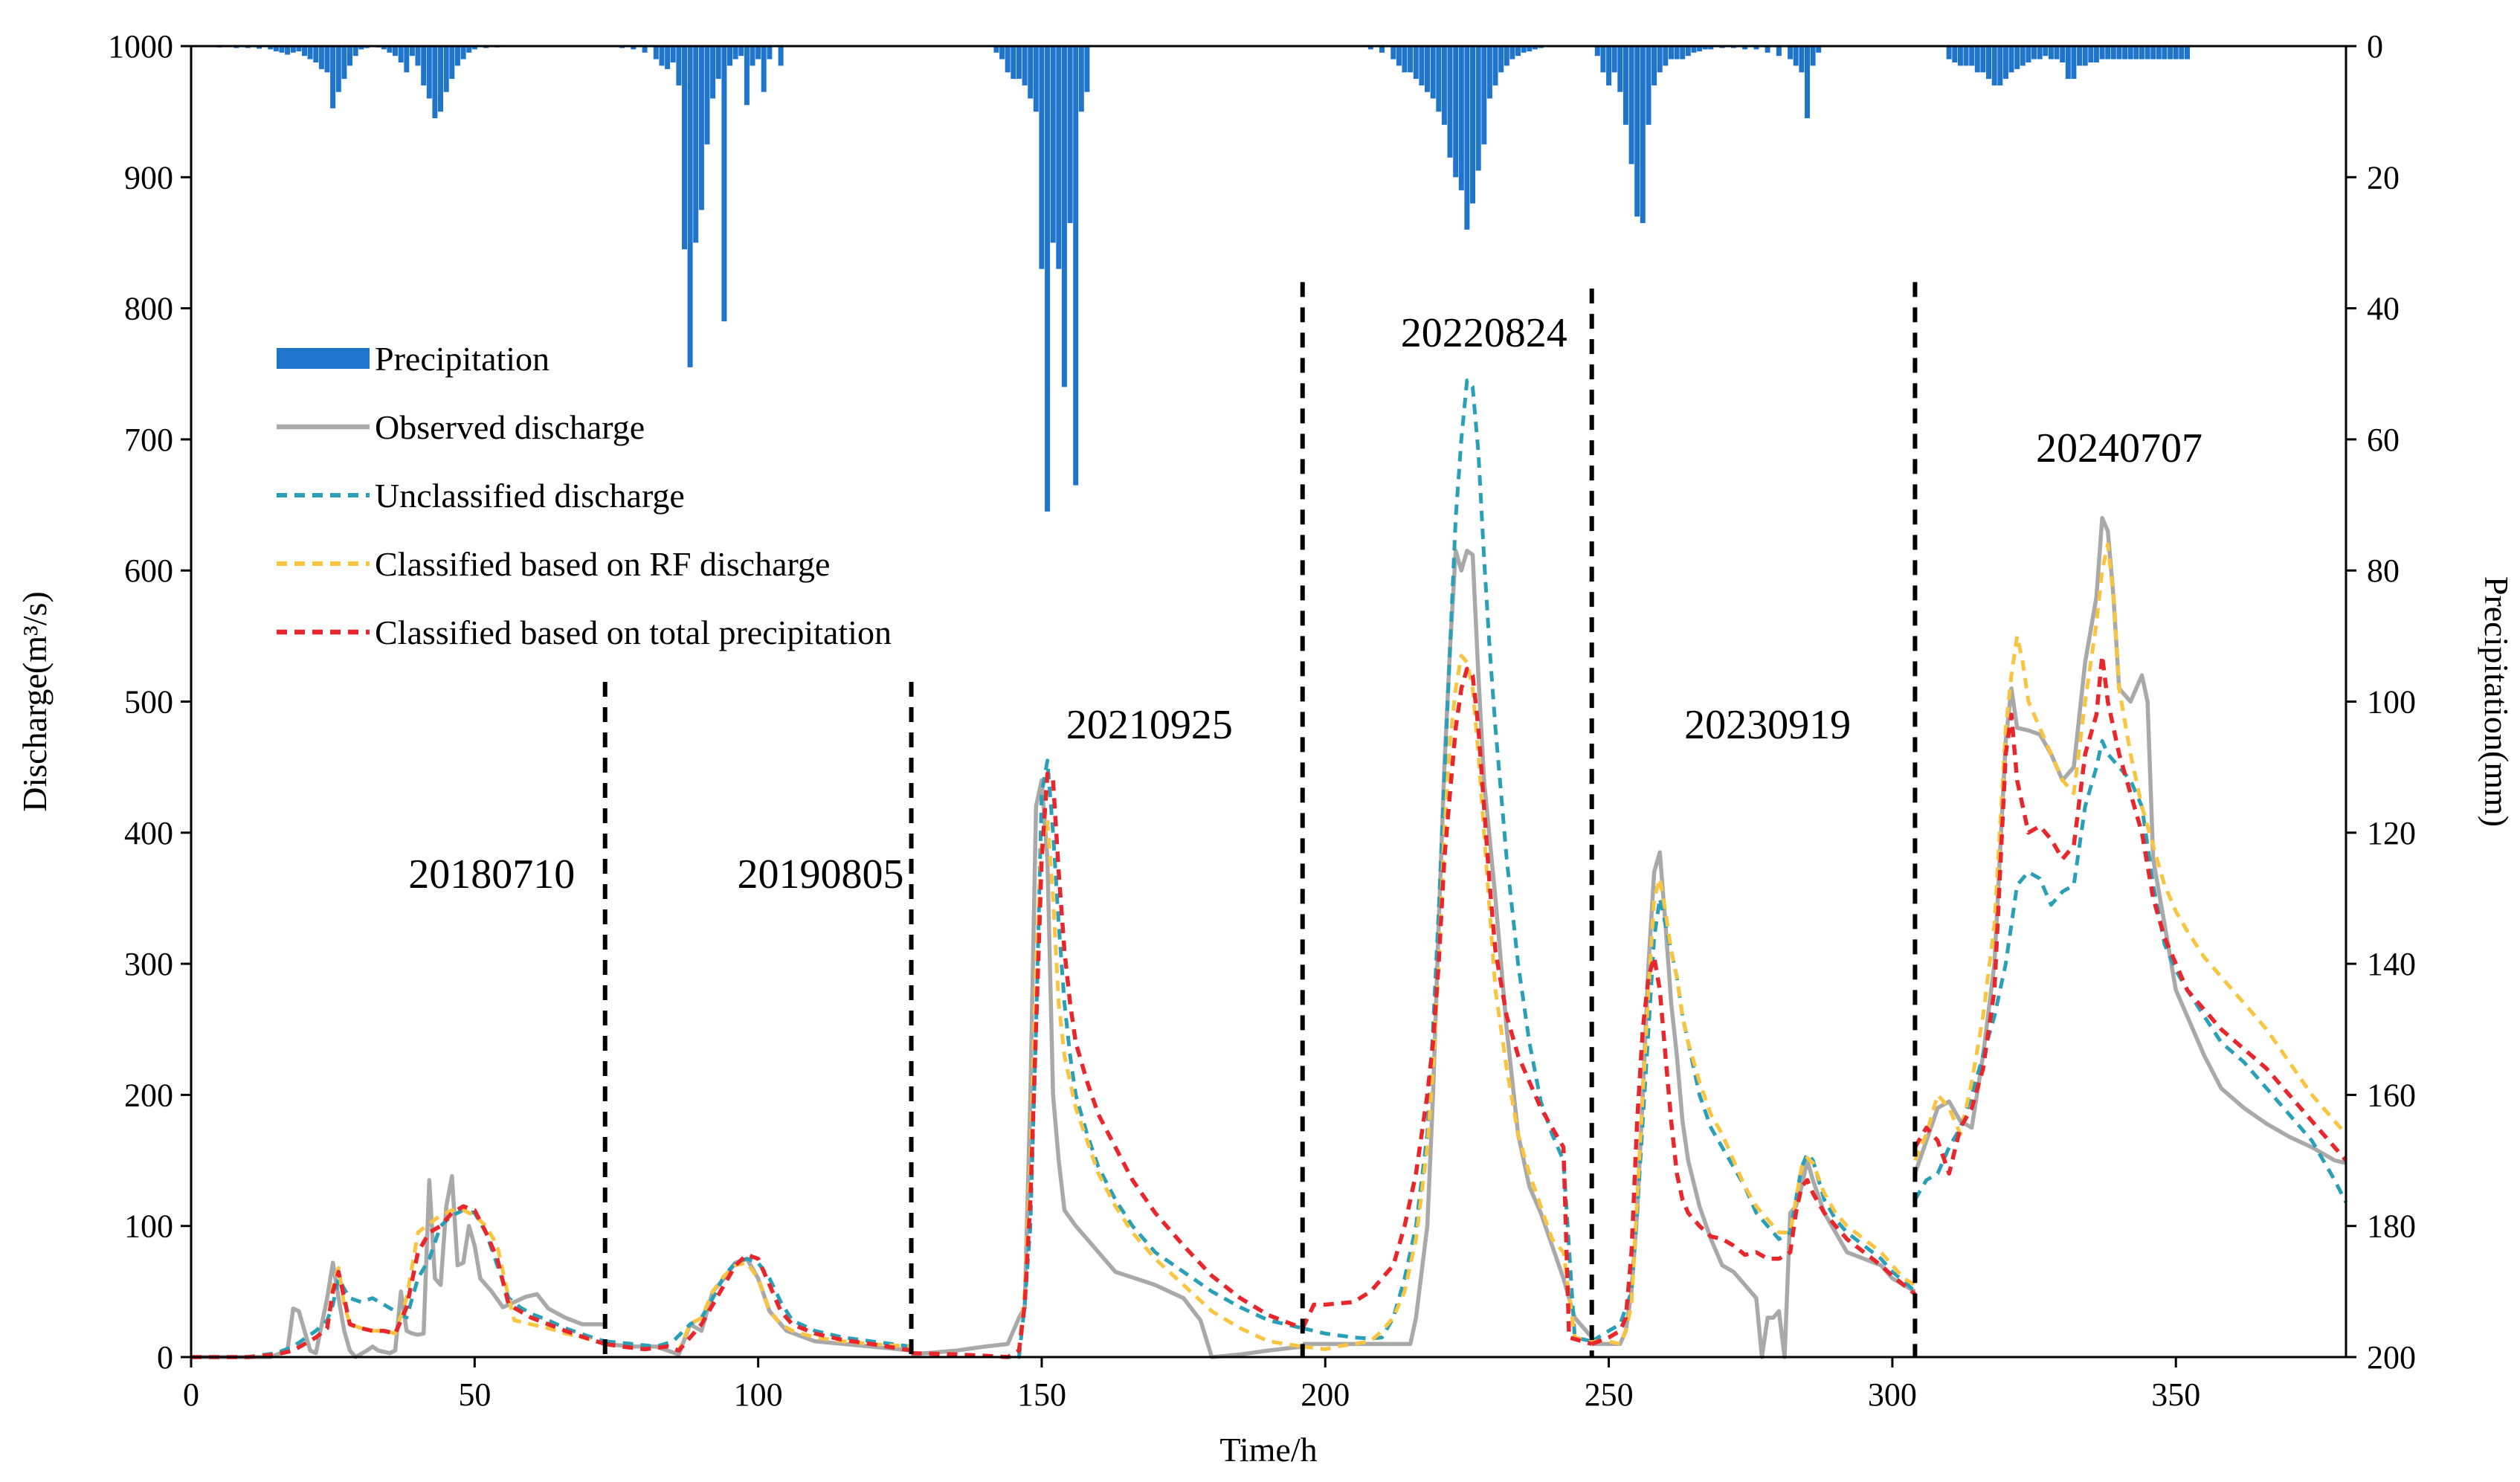  Describe the element at coordinates (149, 964) in the screenshot. I see `y-tick-label: 300` at that location.